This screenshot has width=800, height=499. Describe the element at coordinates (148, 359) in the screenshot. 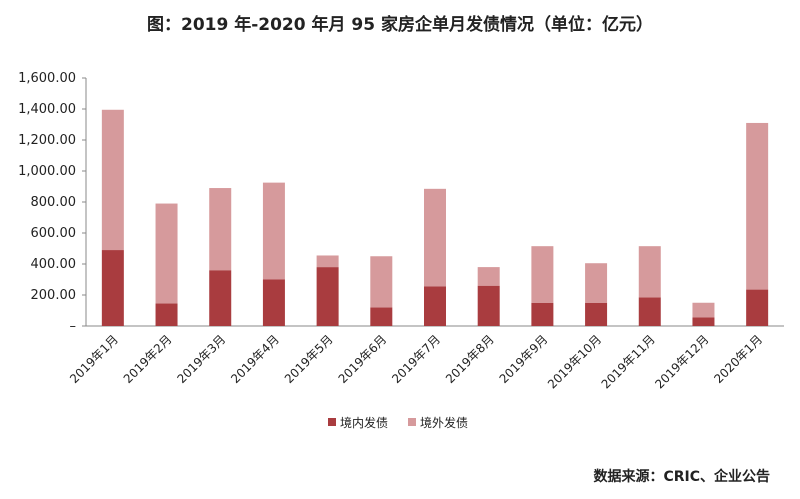

I see `x-tick-label: 2019年2月` at that location.